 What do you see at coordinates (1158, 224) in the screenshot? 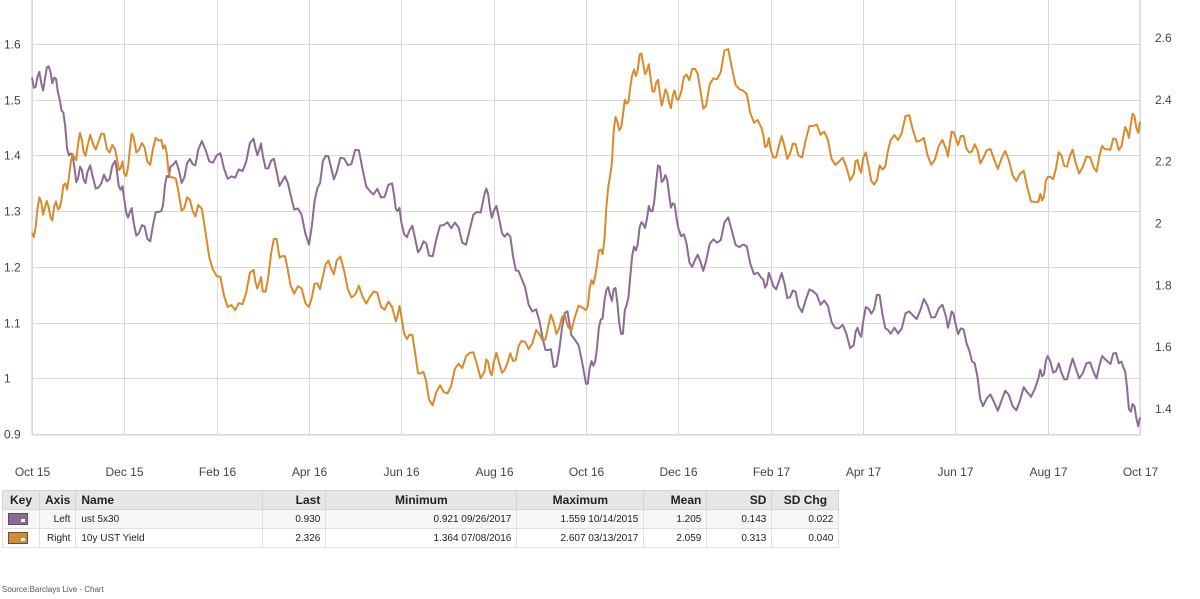
I see `right-tick-label: 2` at bounding box center [1158, 224].